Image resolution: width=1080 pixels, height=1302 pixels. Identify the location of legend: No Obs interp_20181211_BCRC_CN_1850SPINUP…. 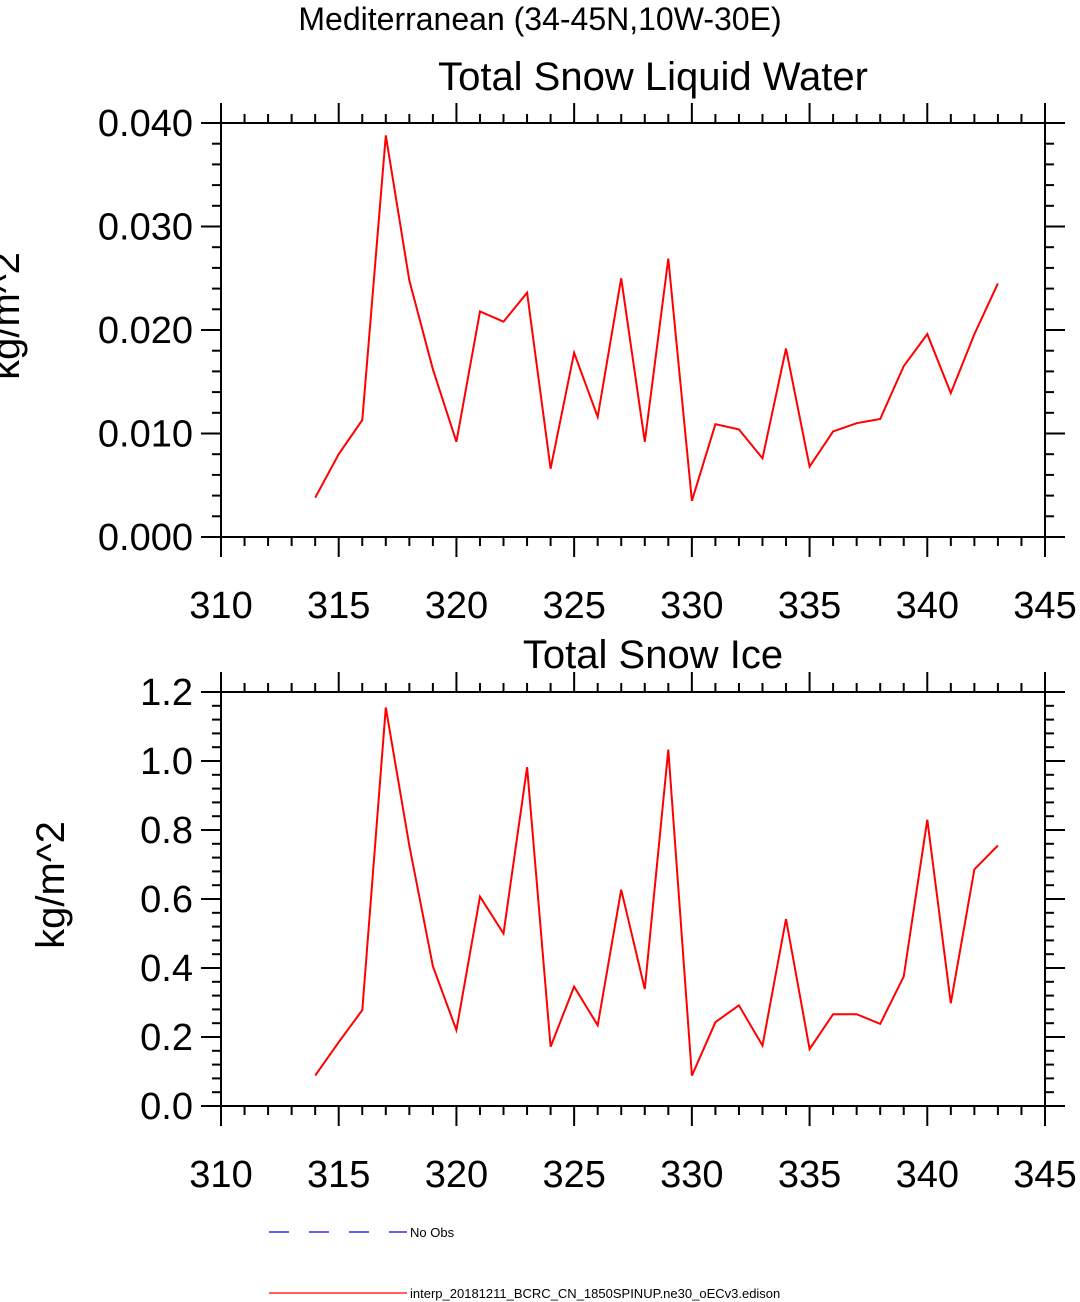
(524, 1263).